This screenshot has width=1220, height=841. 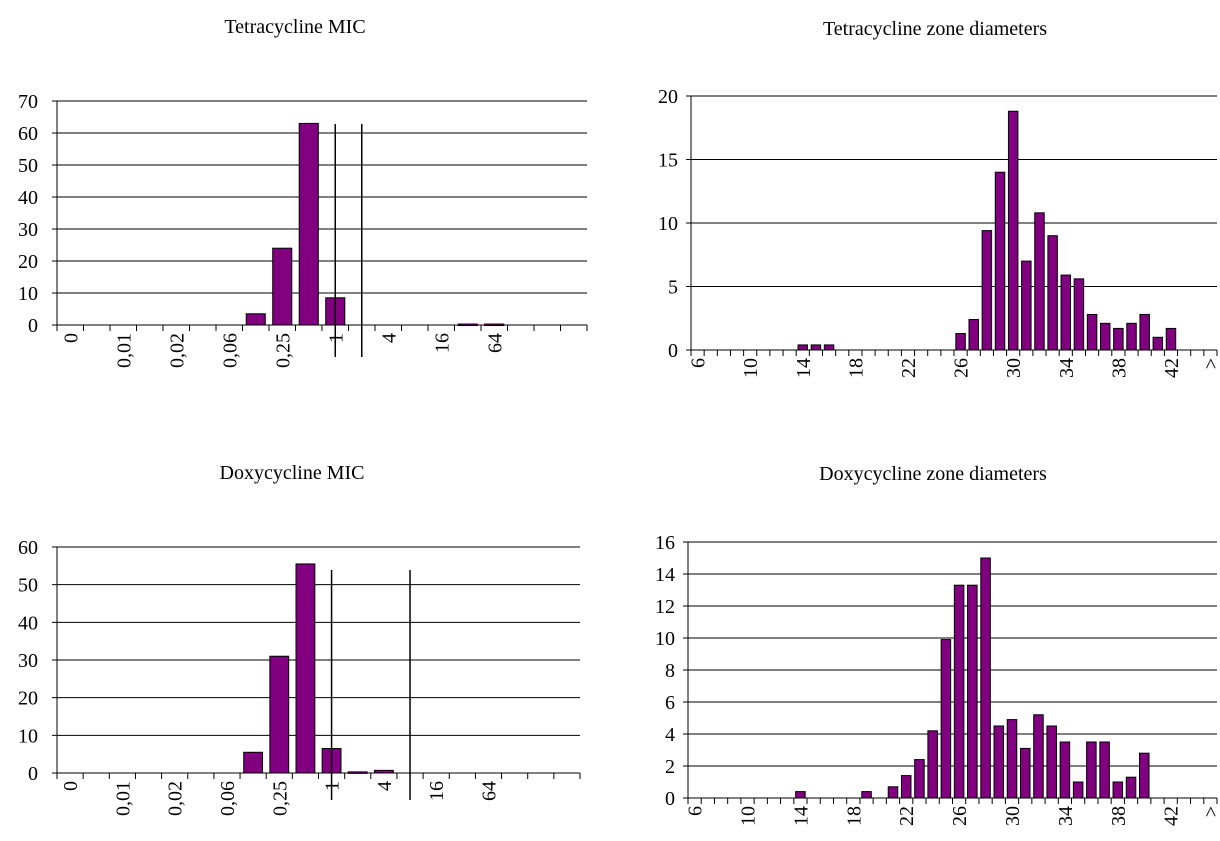 What do you see at coordinates (1210, 811) in the screenshot?
I see `x-tick-label: >` at bounding box center [1210, 811].